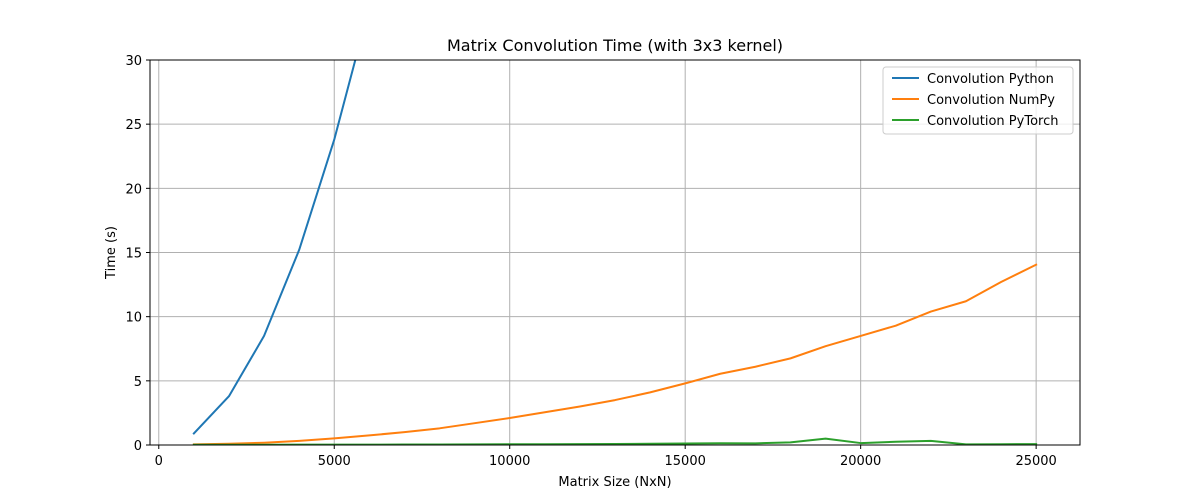  What do you see at coordinates (1035, 461) in the screenshot?
I see `x-tick-label: 25000` at bounding box center [1035, 461].